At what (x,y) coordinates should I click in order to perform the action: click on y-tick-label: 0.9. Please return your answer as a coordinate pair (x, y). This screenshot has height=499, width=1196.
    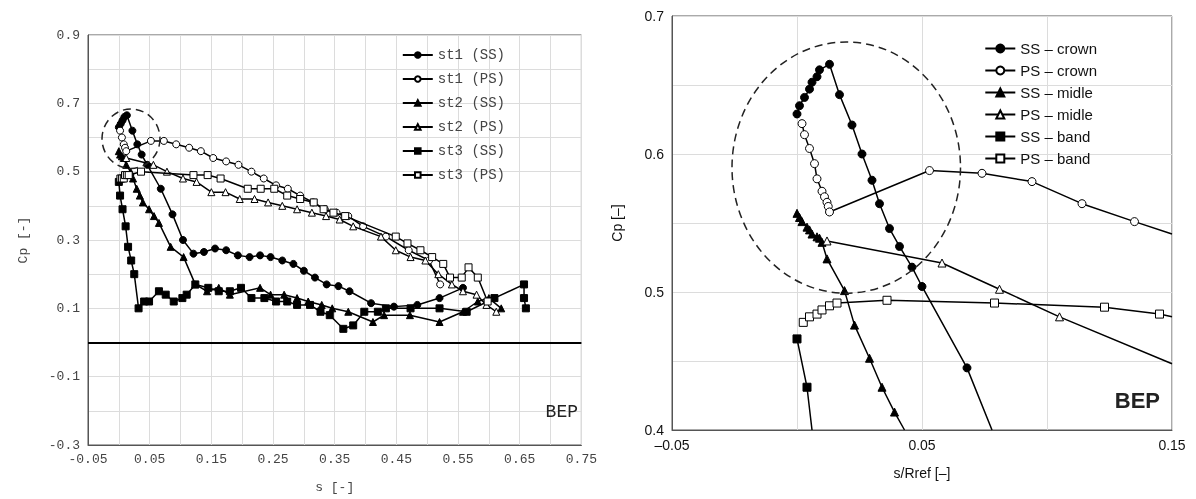
    Looking at the image, I should click on (68, 35).